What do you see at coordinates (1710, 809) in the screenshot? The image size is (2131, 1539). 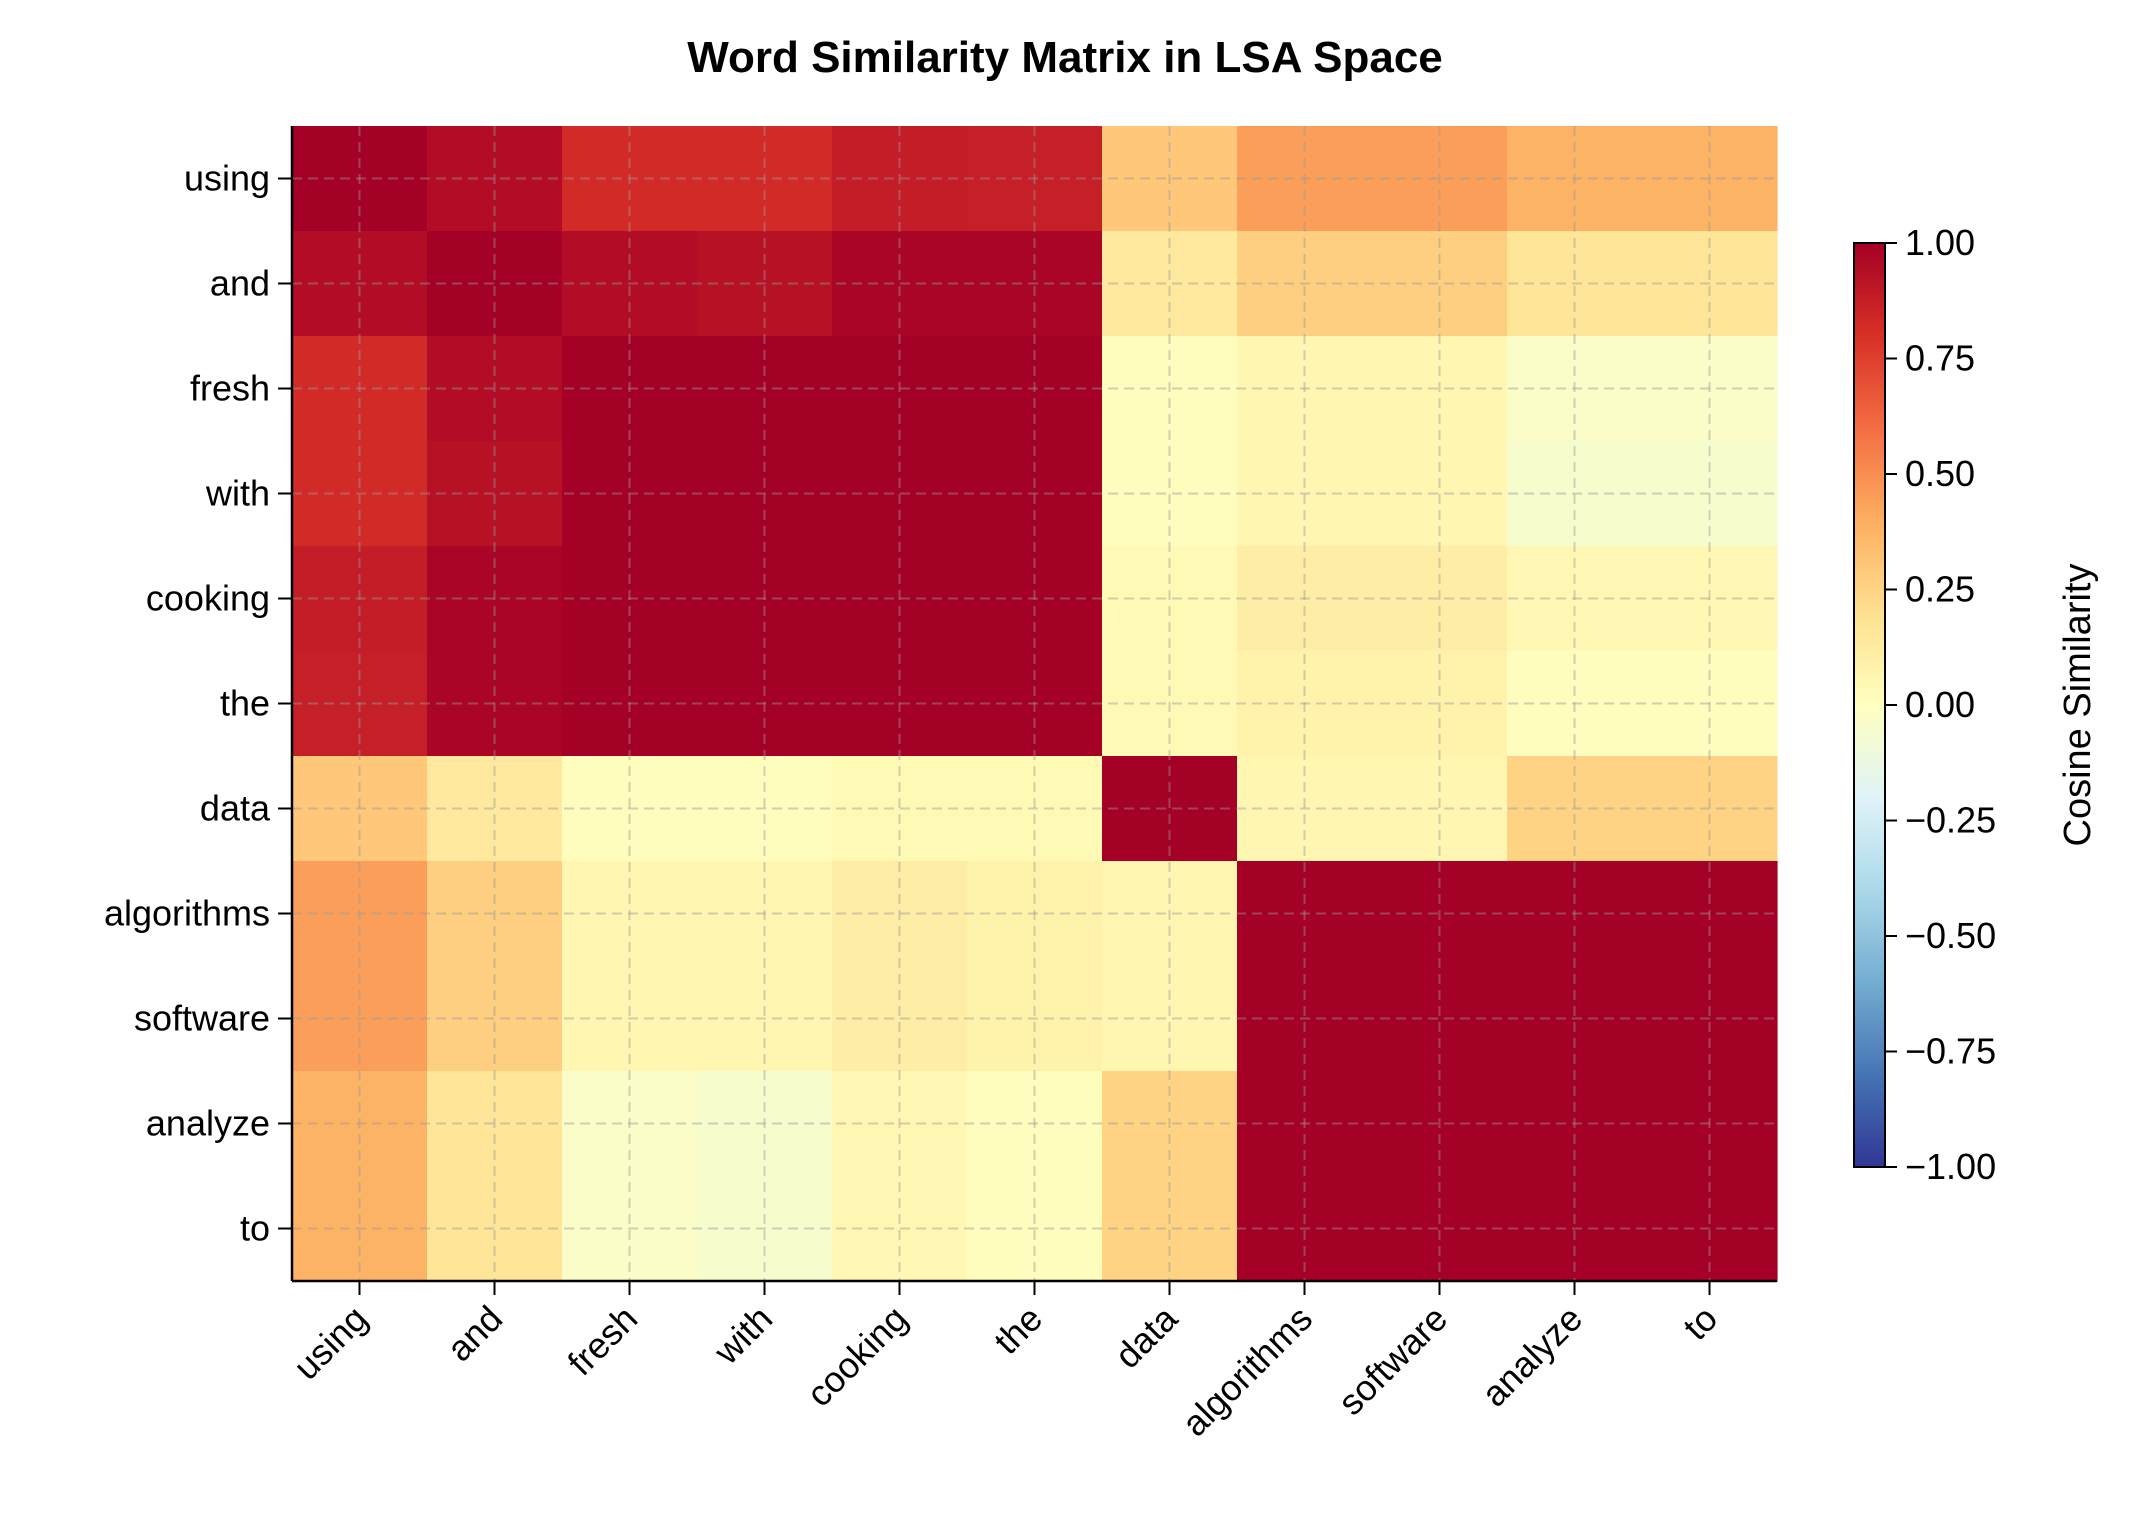 I see `heatmap-cell-data-to` at bounding box center [1710, 809].